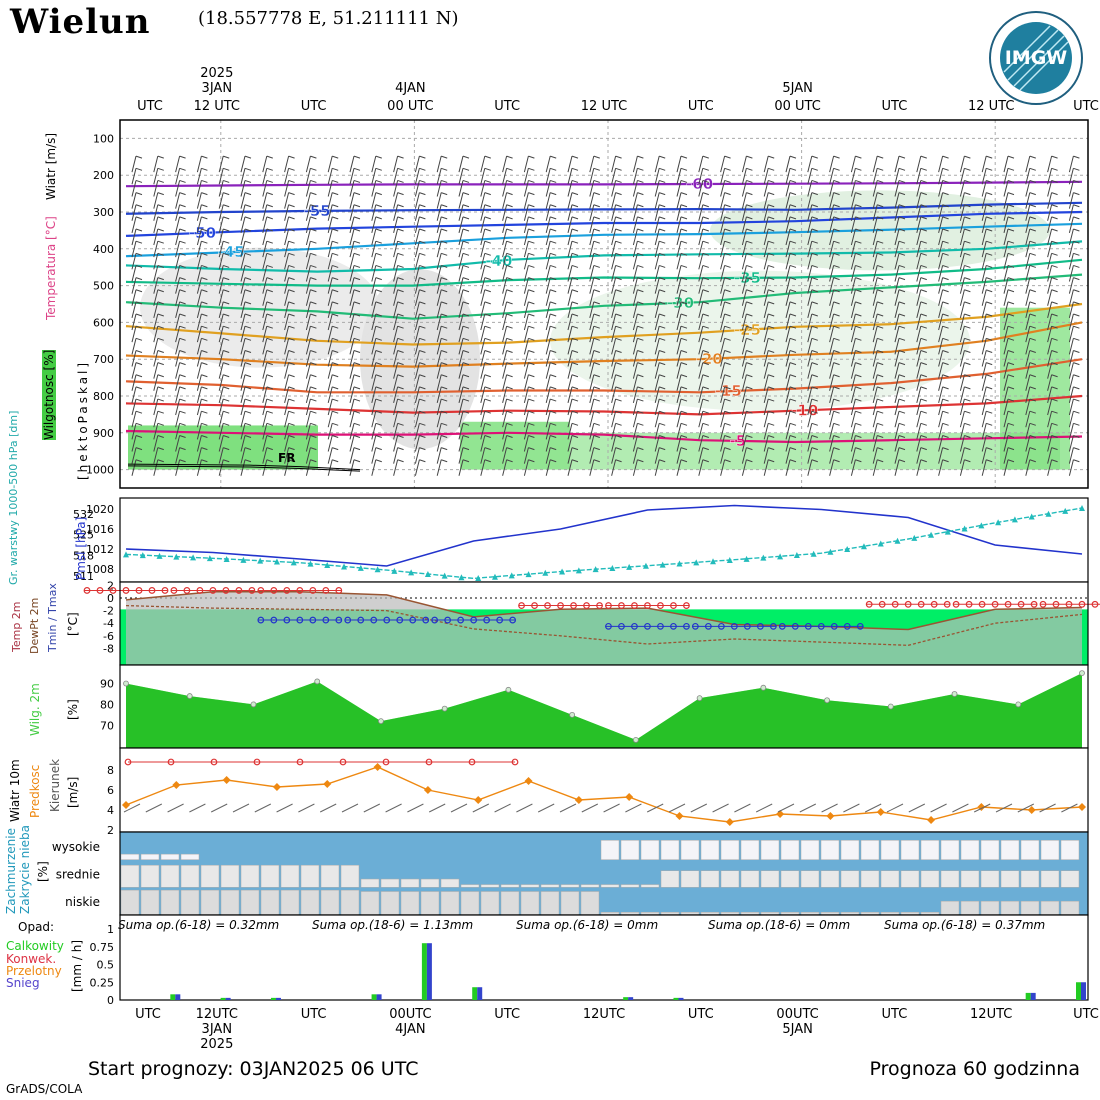 The width and height of the screenshot is (1100, 1100). Describe the element at coordinates (797, 1014) in the screenshot. I see `time-label-hour: 00UTC` at that location.